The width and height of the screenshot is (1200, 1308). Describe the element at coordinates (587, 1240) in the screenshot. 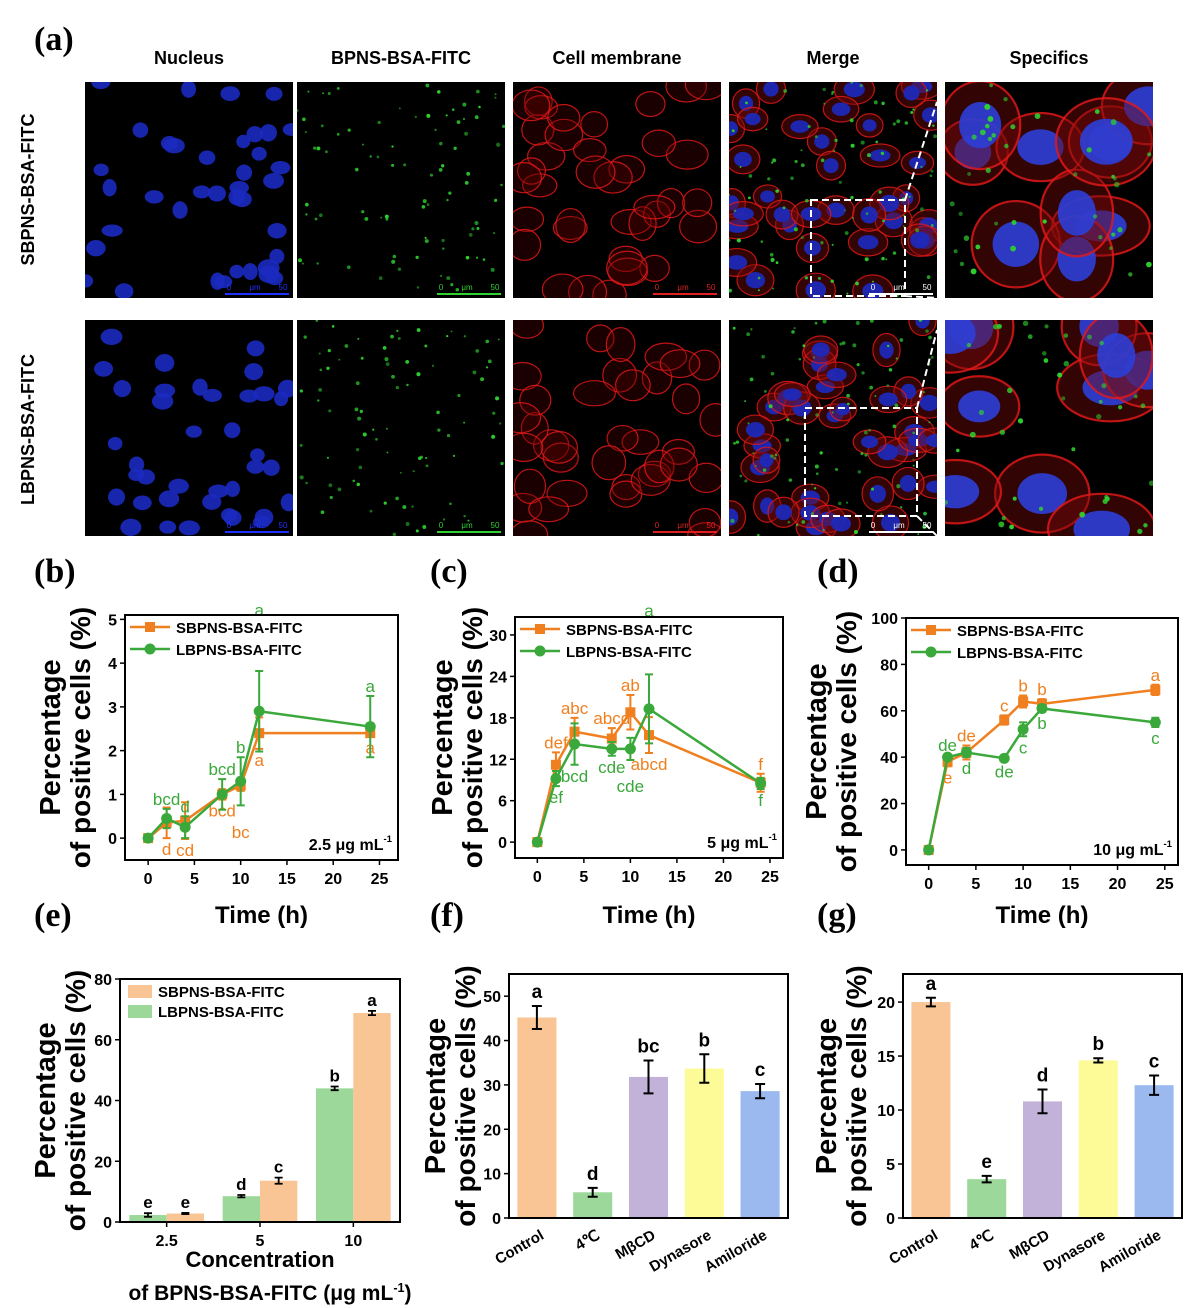

I see `x-tick-label: 4℃` at that location.